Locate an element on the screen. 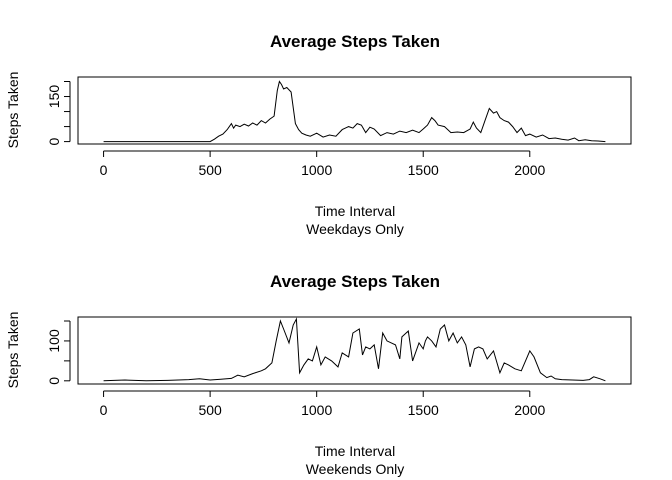  y-axis: 0 100 is located at coordinates (58, 352).